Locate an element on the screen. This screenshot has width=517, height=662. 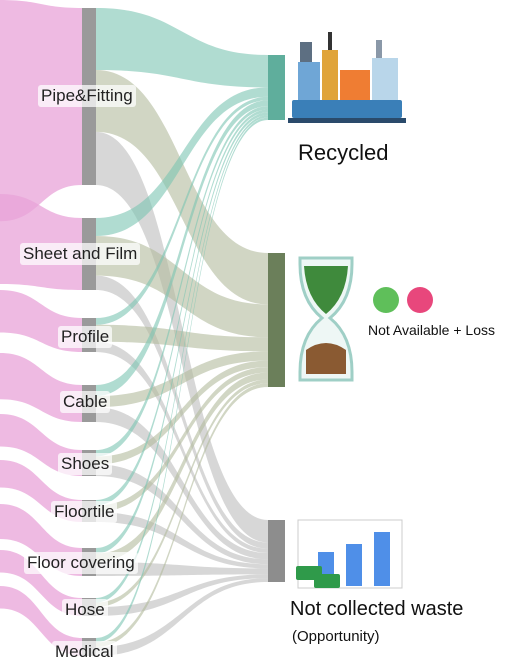
bar-chart-icon is located at coordinates (349, 554).